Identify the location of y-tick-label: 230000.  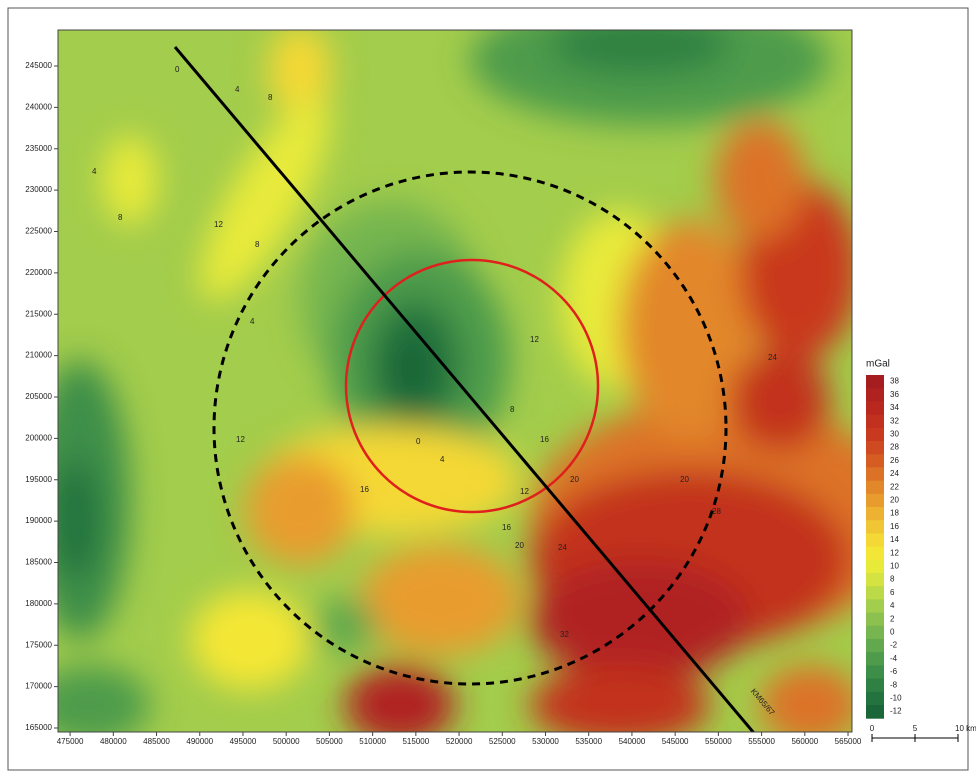
(38, 189).